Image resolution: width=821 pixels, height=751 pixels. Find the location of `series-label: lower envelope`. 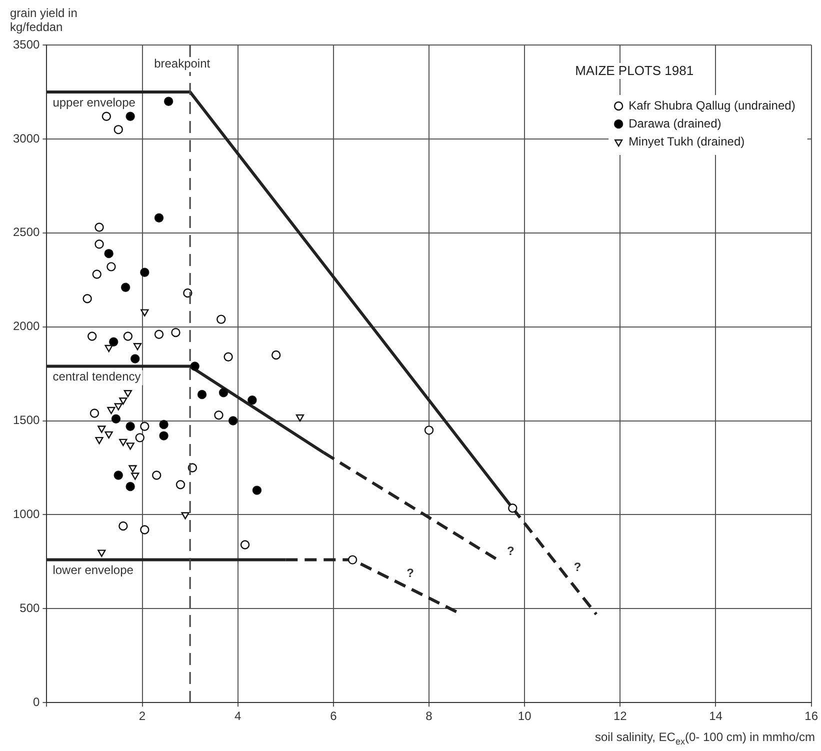

series-label: lower envelope is located at coordinates (93, 570).